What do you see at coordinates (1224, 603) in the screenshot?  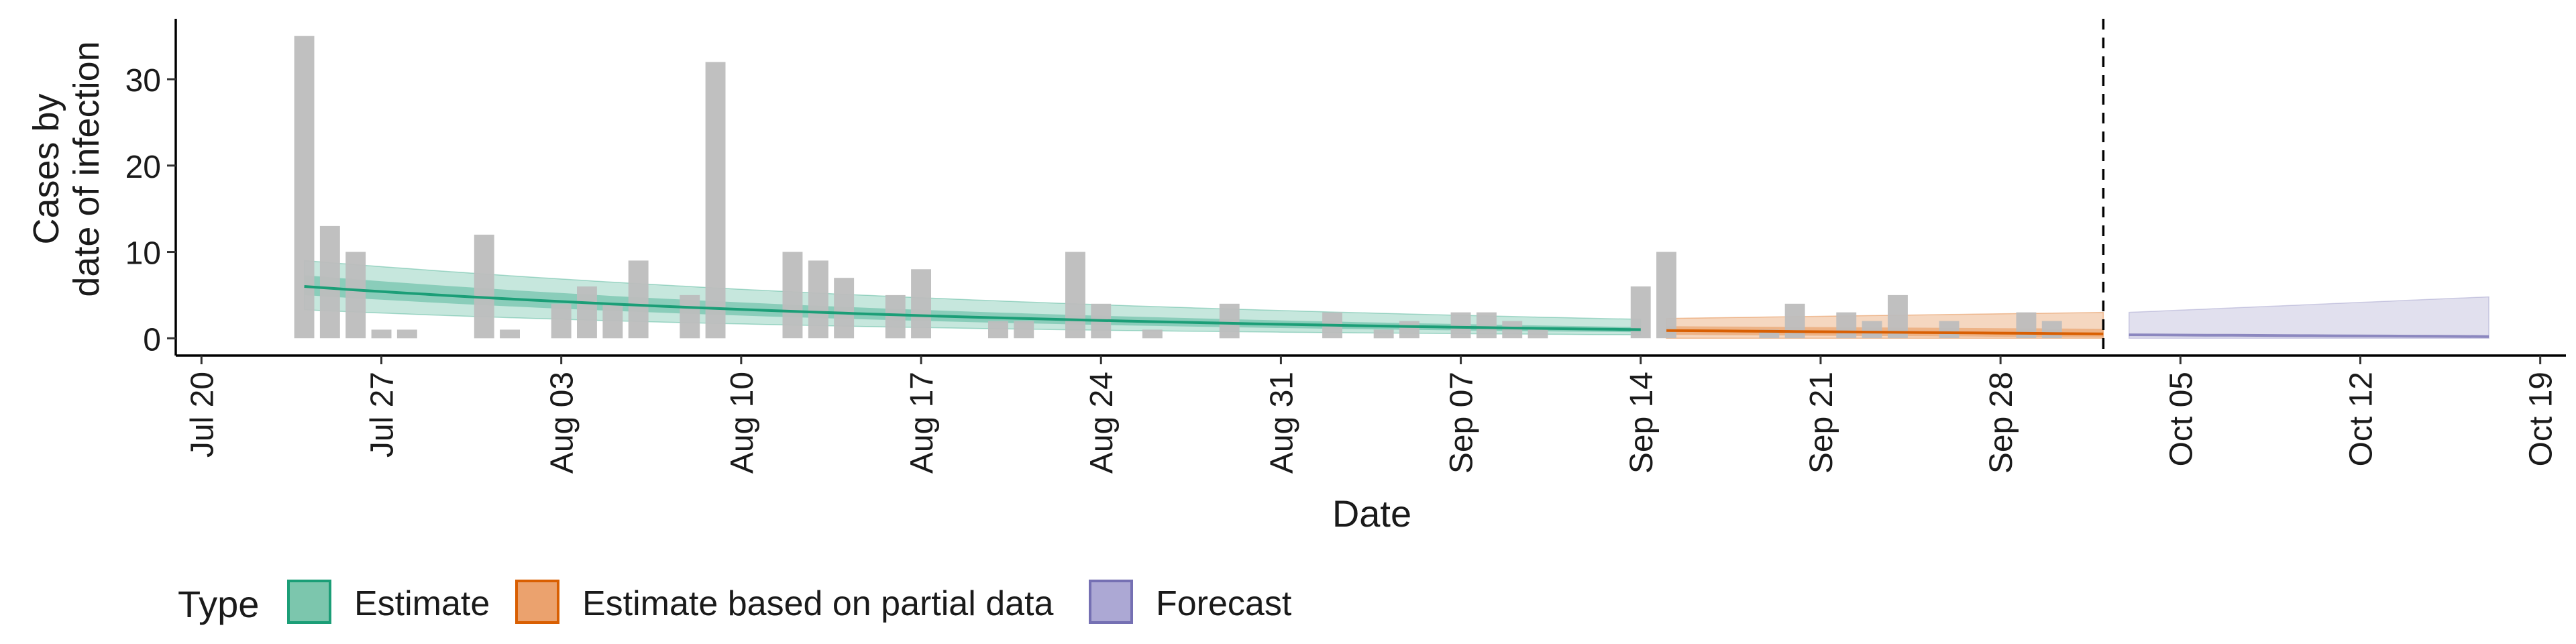 I see `legend-label-2: Forecast` at bounding box center [1224, 603].